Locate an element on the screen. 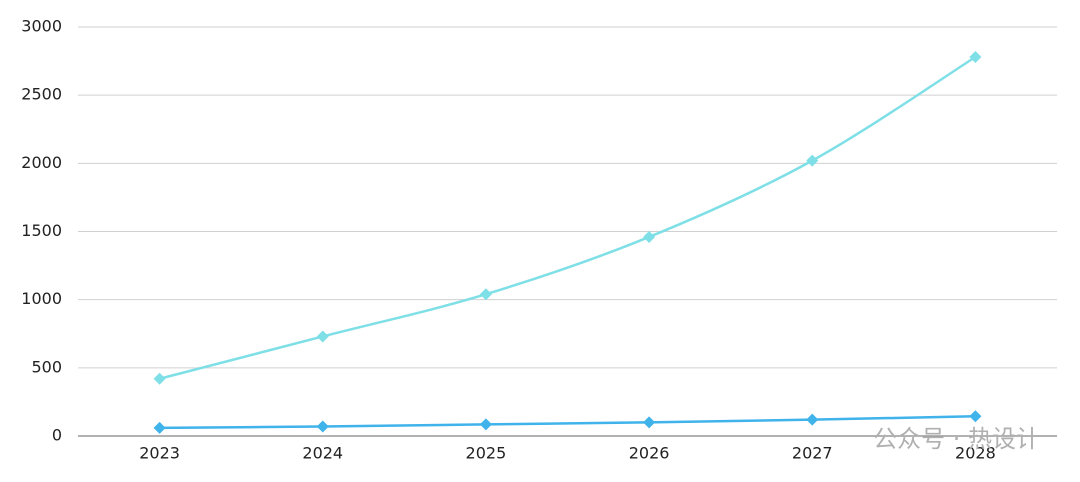  watermark: 公众号 · 热设计 is located at coordinates (956, 439).